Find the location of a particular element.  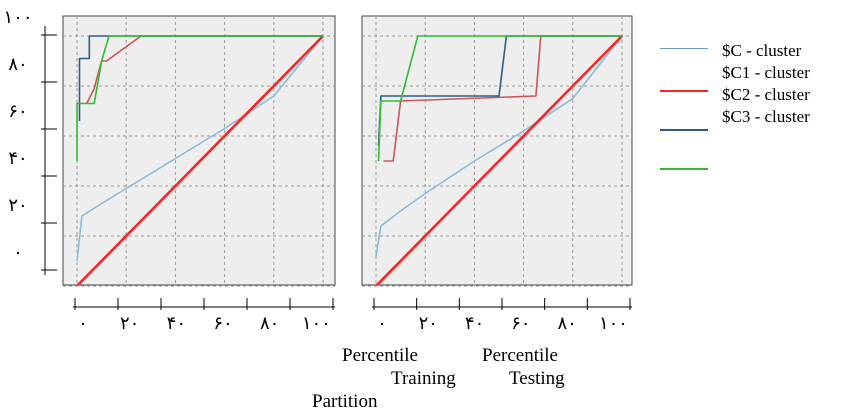

y-tick-label: ٨٠ is located at coordinates (17, 64).